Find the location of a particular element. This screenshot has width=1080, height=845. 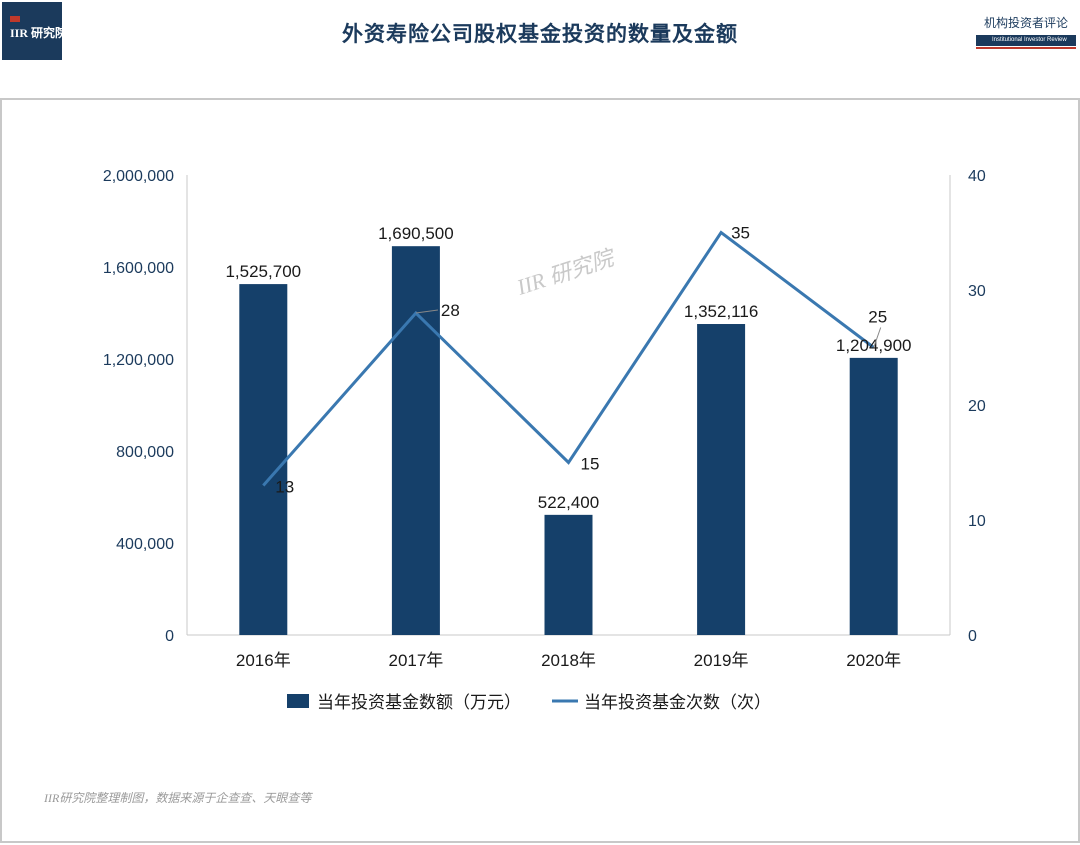

legend-swatch-bar is located at coordinates (298, 701).